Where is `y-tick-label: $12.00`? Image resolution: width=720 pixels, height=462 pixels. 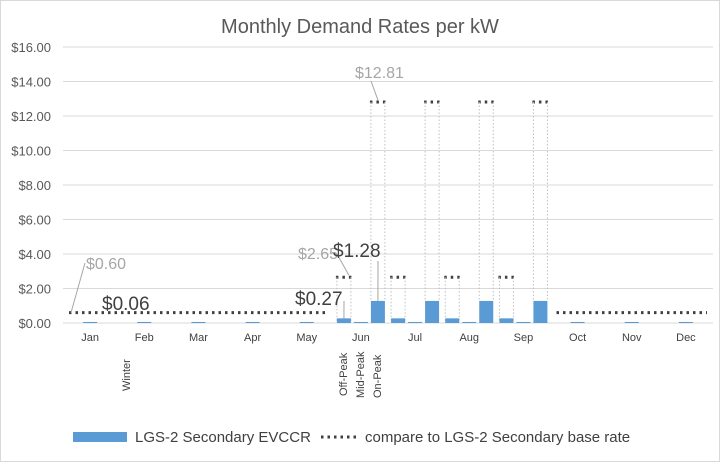 y-tick-label: $12.00 is located at coordinates (31, 116).